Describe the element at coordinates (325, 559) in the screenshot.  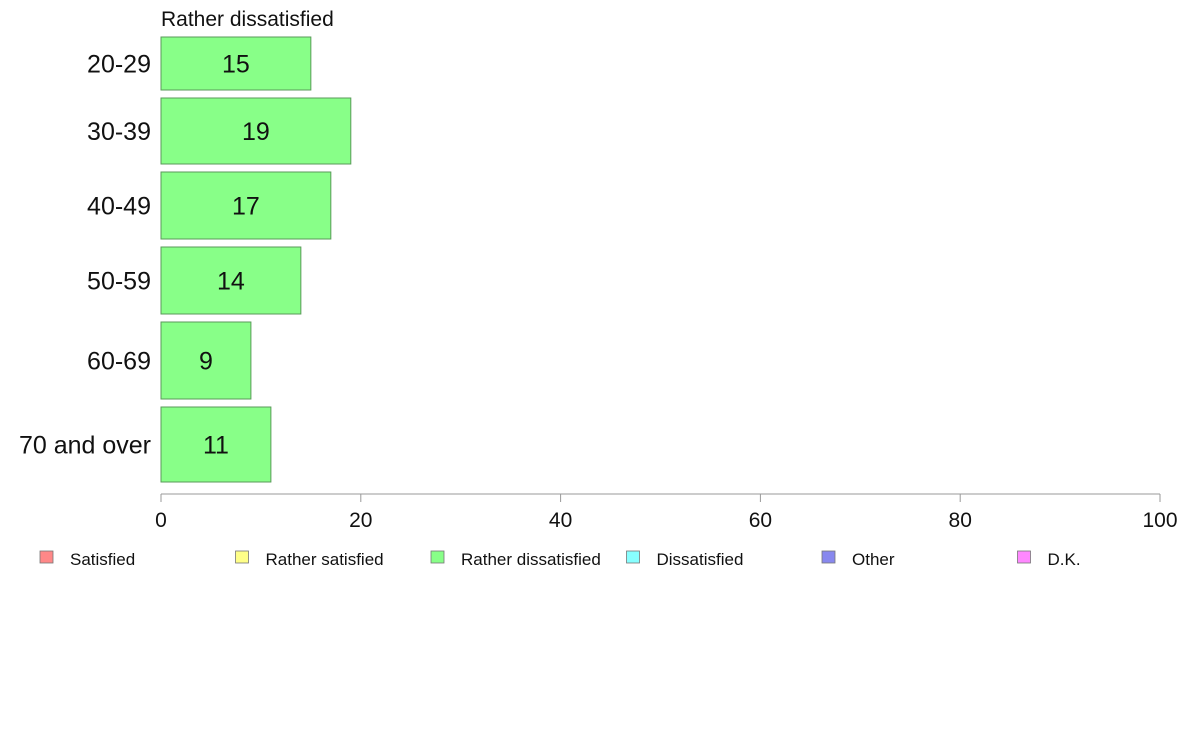
I see `legend-label: Rather satisfied` at that location.